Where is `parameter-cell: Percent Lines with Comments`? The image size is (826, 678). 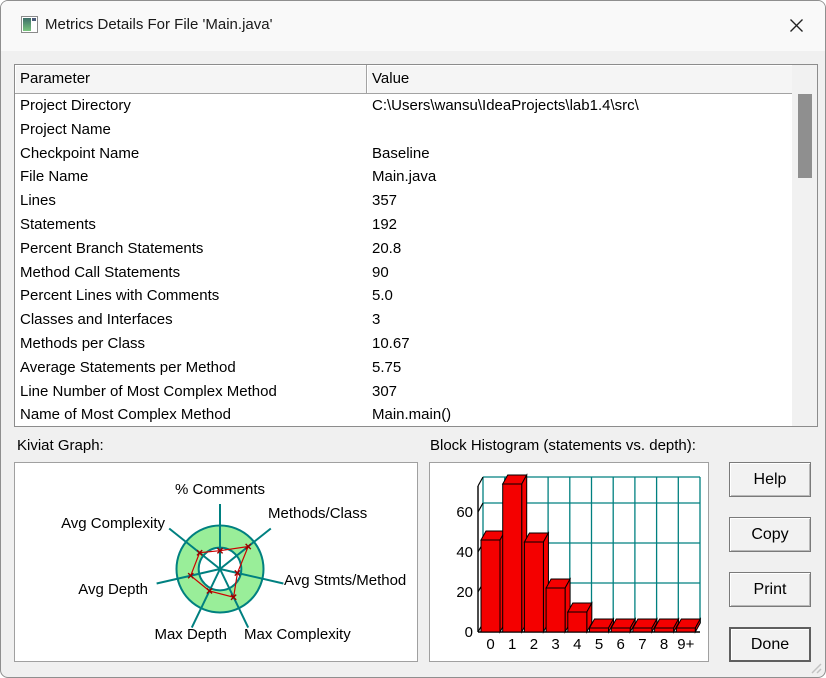
parameter-cell: Percent Lines with Comments is located at coordinates (120, 296).